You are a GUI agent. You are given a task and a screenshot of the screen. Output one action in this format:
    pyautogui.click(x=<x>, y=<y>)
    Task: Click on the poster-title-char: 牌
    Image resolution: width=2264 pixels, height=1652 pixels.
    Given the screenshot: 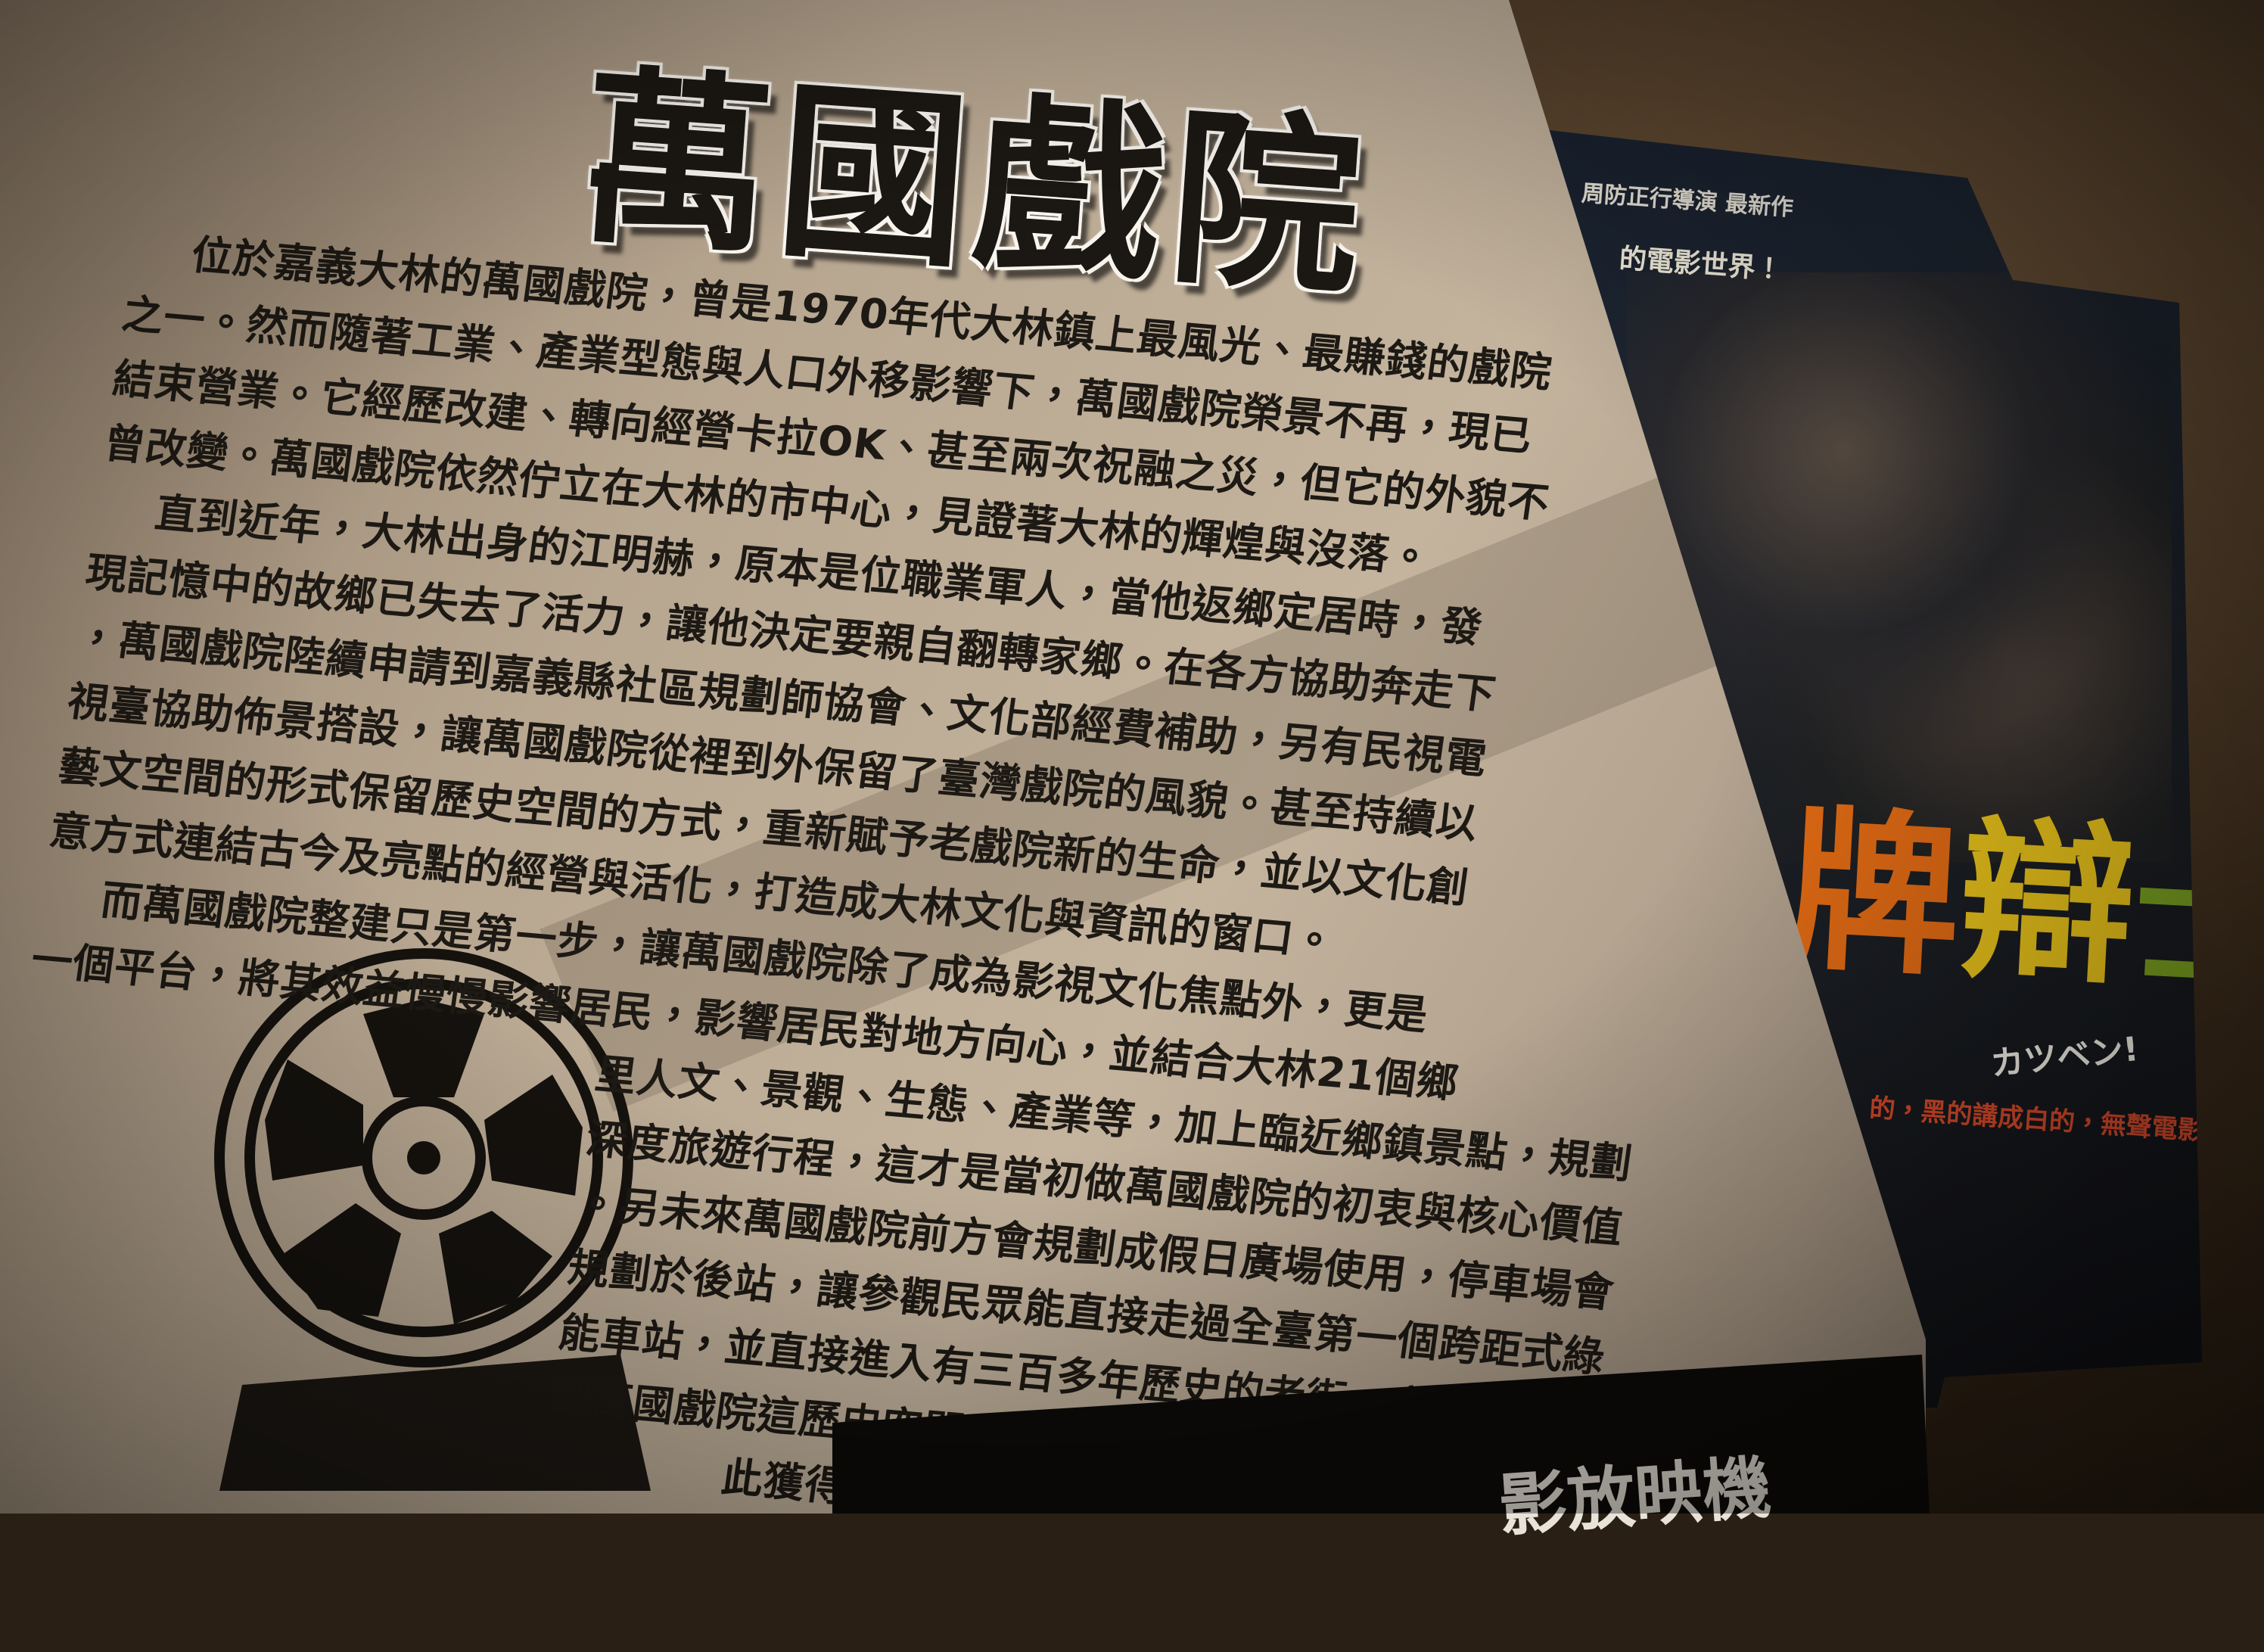 What is the action you would take?
    pyautogui.click(x=1873, y=895)
    